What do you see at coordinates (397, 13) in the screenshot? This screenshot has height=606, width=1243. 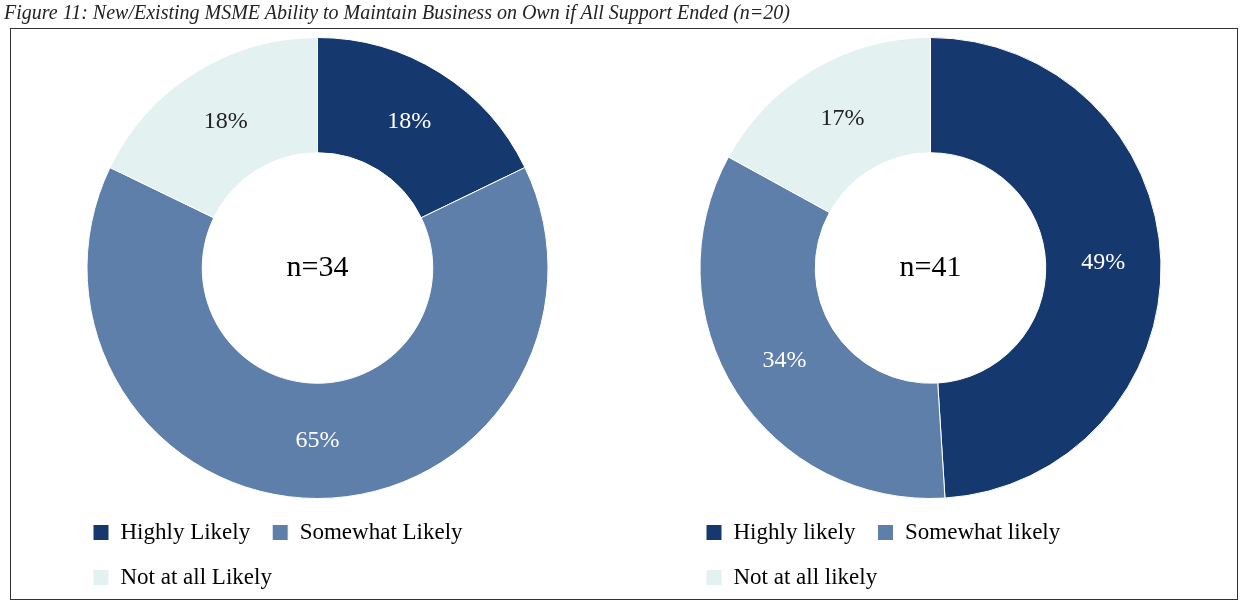 I see `chart-title: Figure 11: New/Existing MSME Ability to Maintain Business on Own if All Support Ended (n=20)` at bounding box center [397, 13].